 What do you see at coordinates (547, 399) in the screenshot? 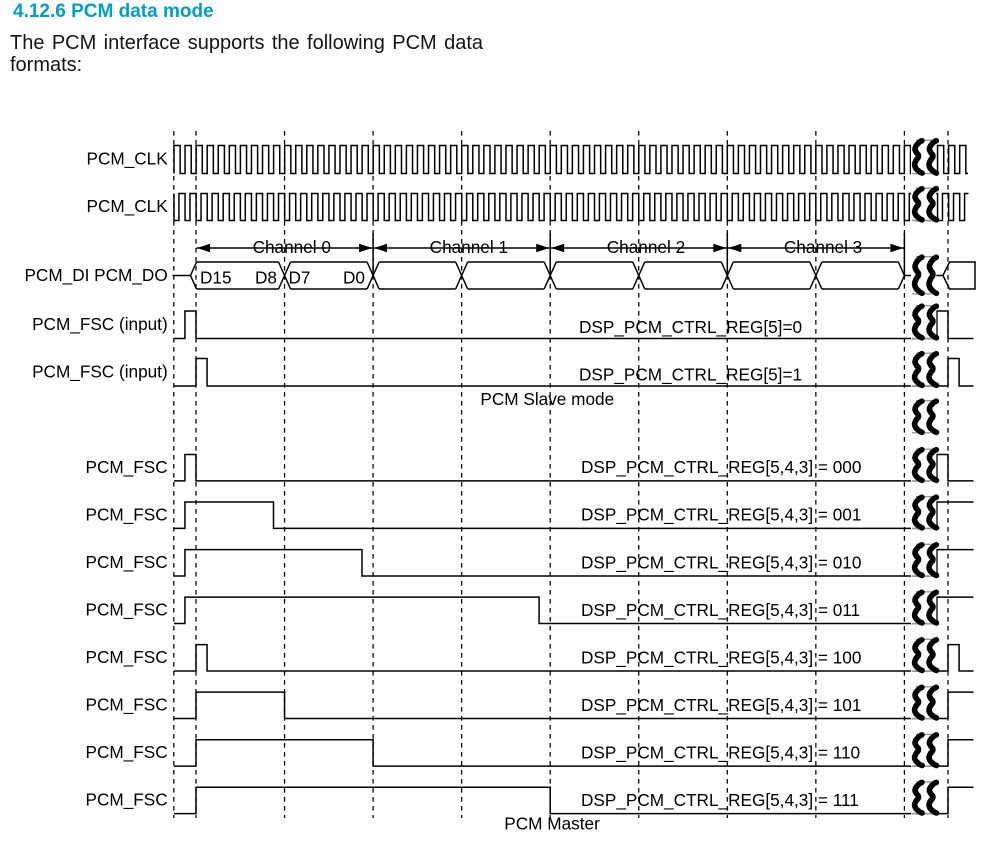
I see `diagram-caption: PCM Slave mode` at bounding box center [547, 399].